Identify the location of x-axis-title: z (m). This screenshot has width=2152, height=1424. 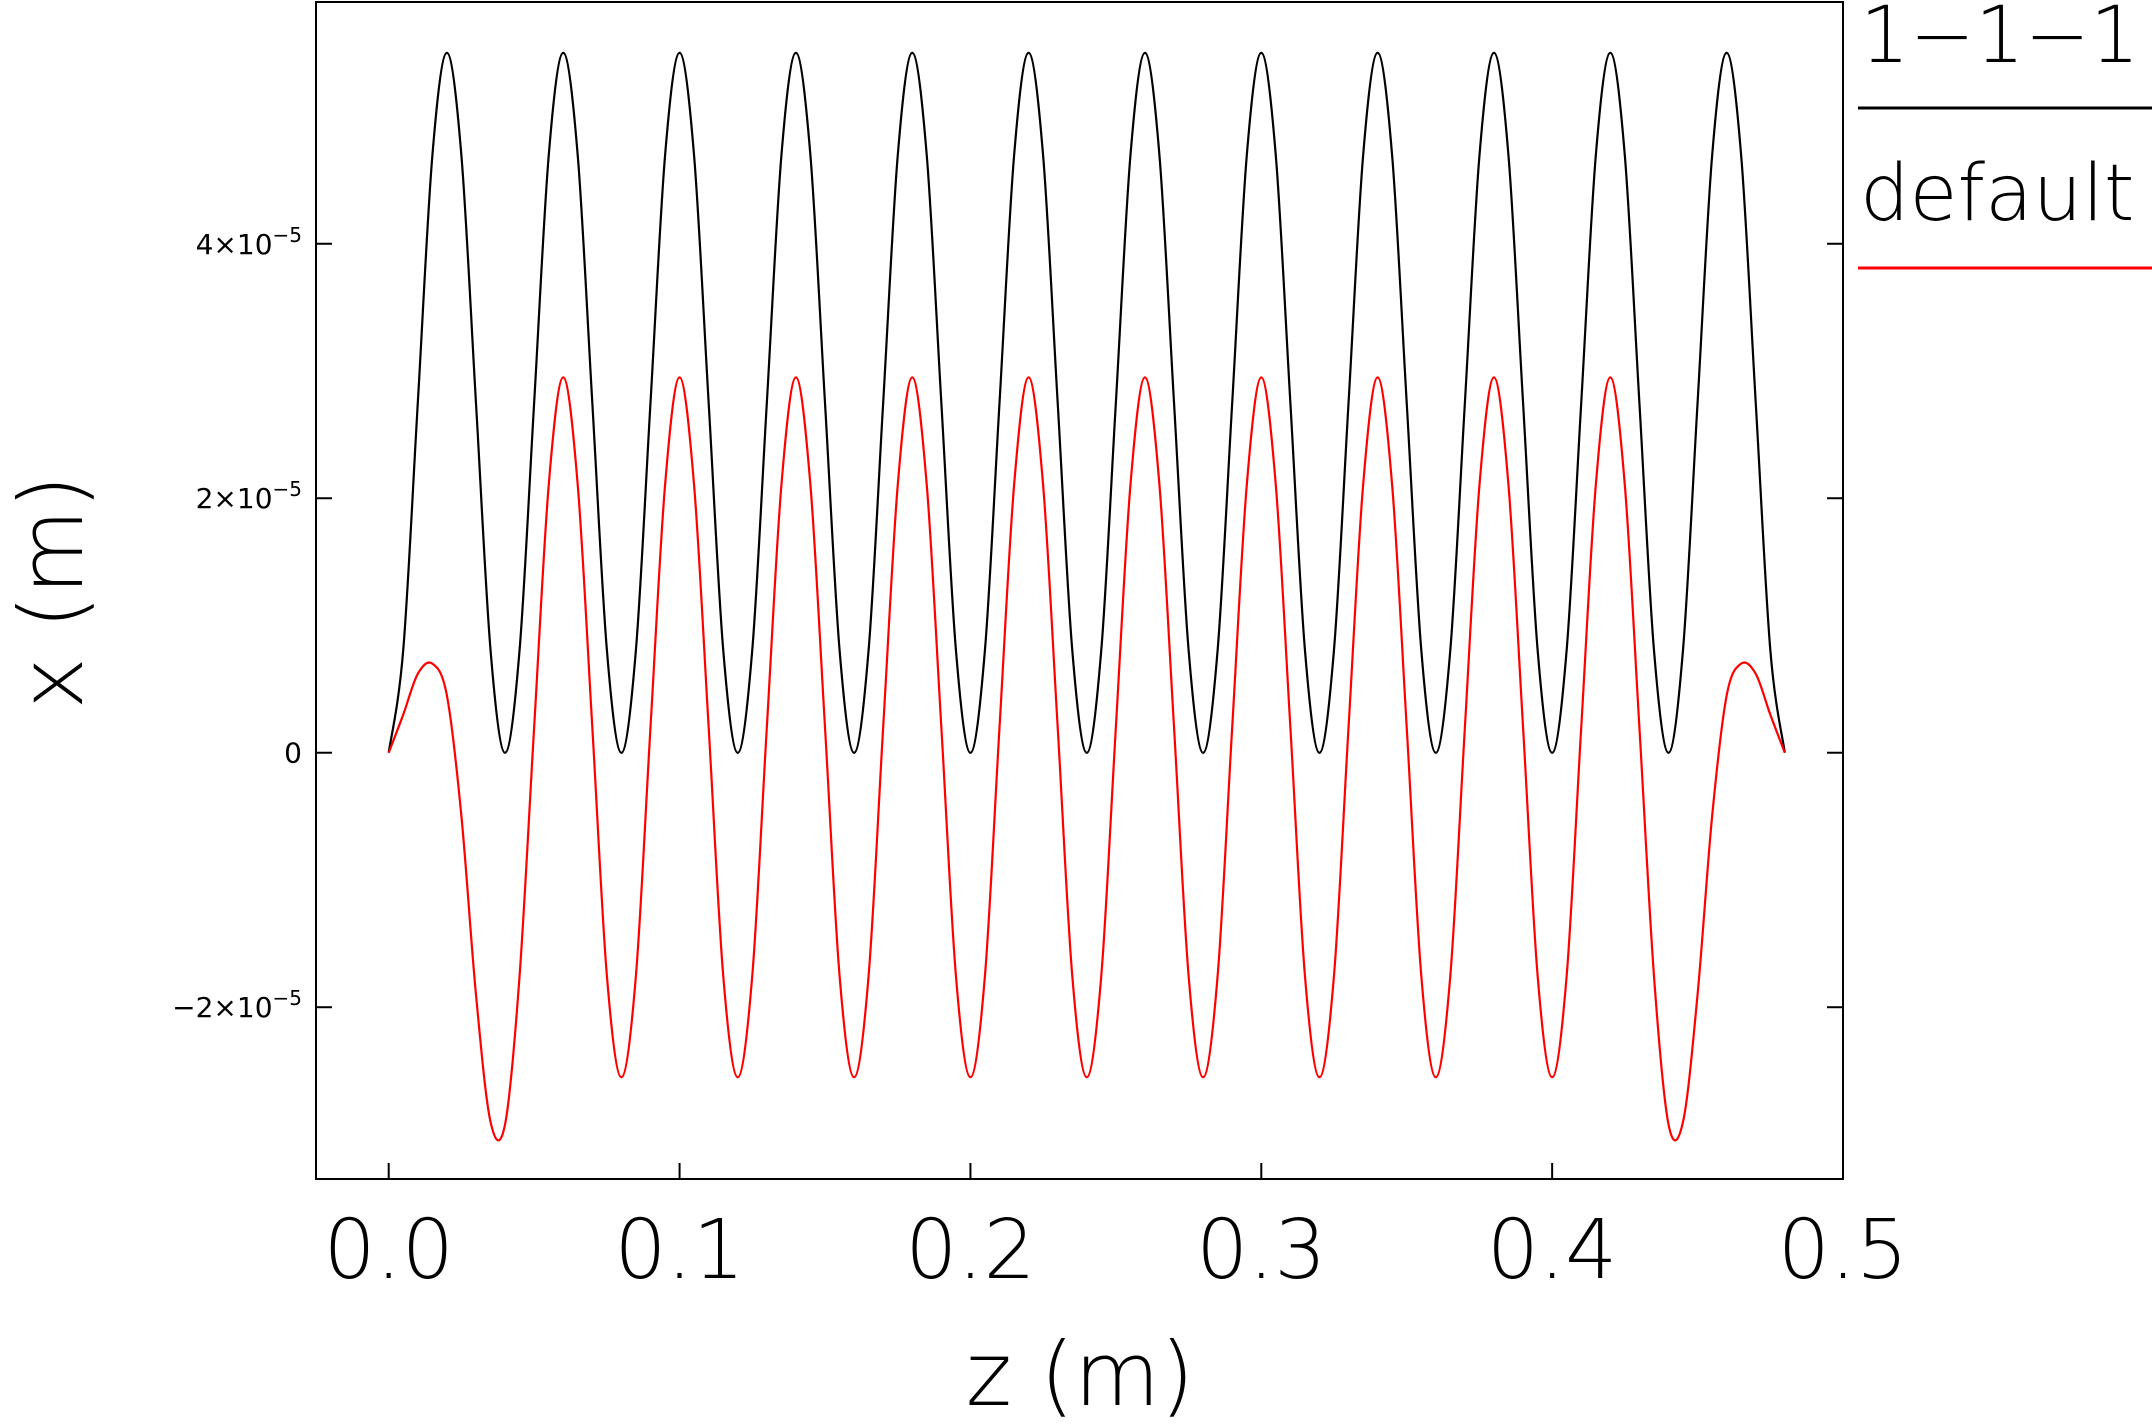
(1080, 1373).